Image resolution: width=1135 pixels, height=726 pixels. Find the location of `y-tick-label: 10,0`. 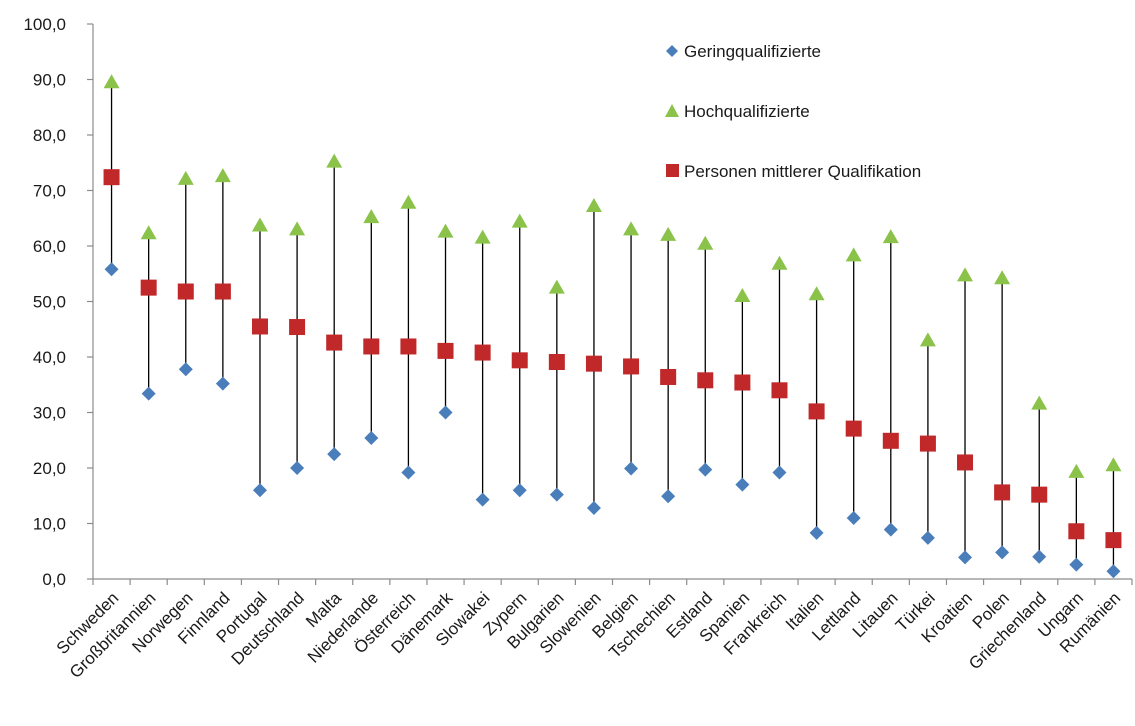

y-tick-label: 10,0 is located at coordinates (49, 524).